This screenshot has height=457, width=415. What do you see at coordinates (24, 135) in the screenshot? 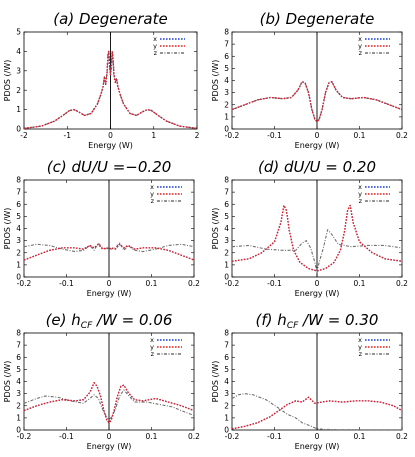
I see `x-tick-label: -2` at bounding box center [24, 135].